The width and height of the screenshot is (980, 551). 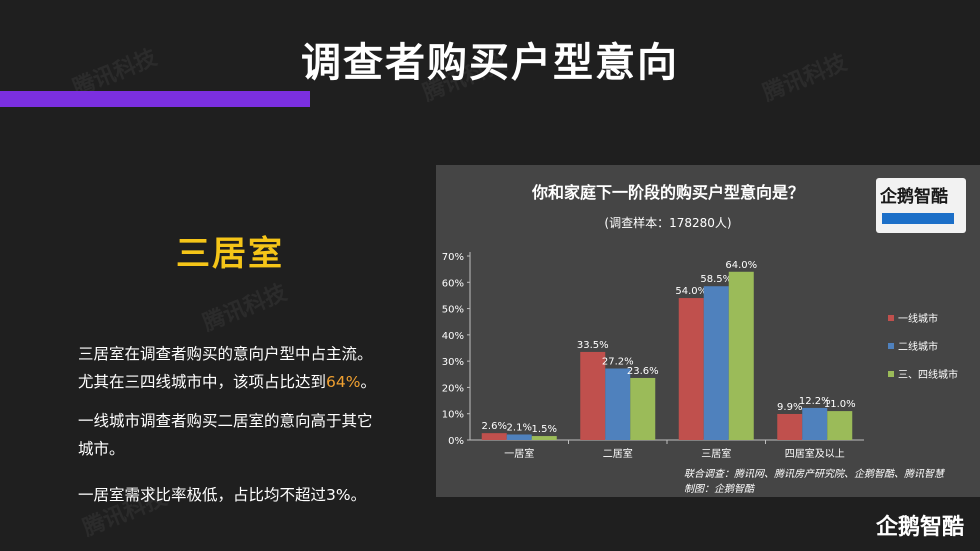 I want to click on legend-label: 三、四线城市, so click(x=928, y=374).